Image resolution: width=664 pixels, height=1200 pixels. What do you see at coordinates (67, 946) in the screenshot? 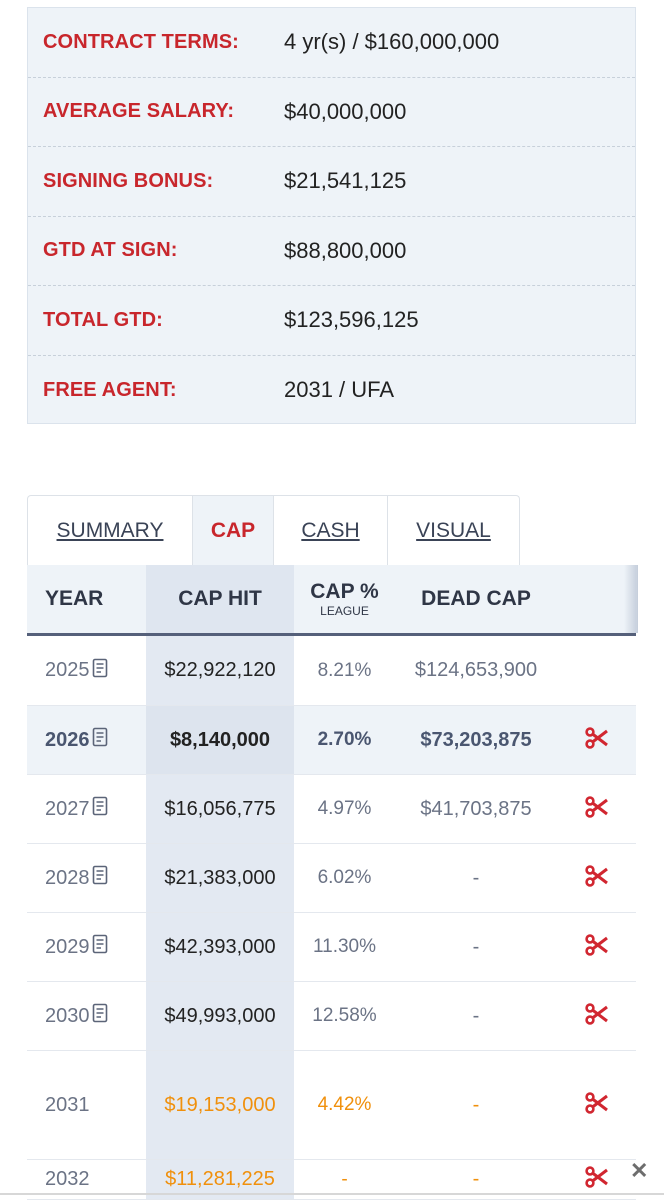
I see `year-value: 2029` at bounding box center [67, 946].